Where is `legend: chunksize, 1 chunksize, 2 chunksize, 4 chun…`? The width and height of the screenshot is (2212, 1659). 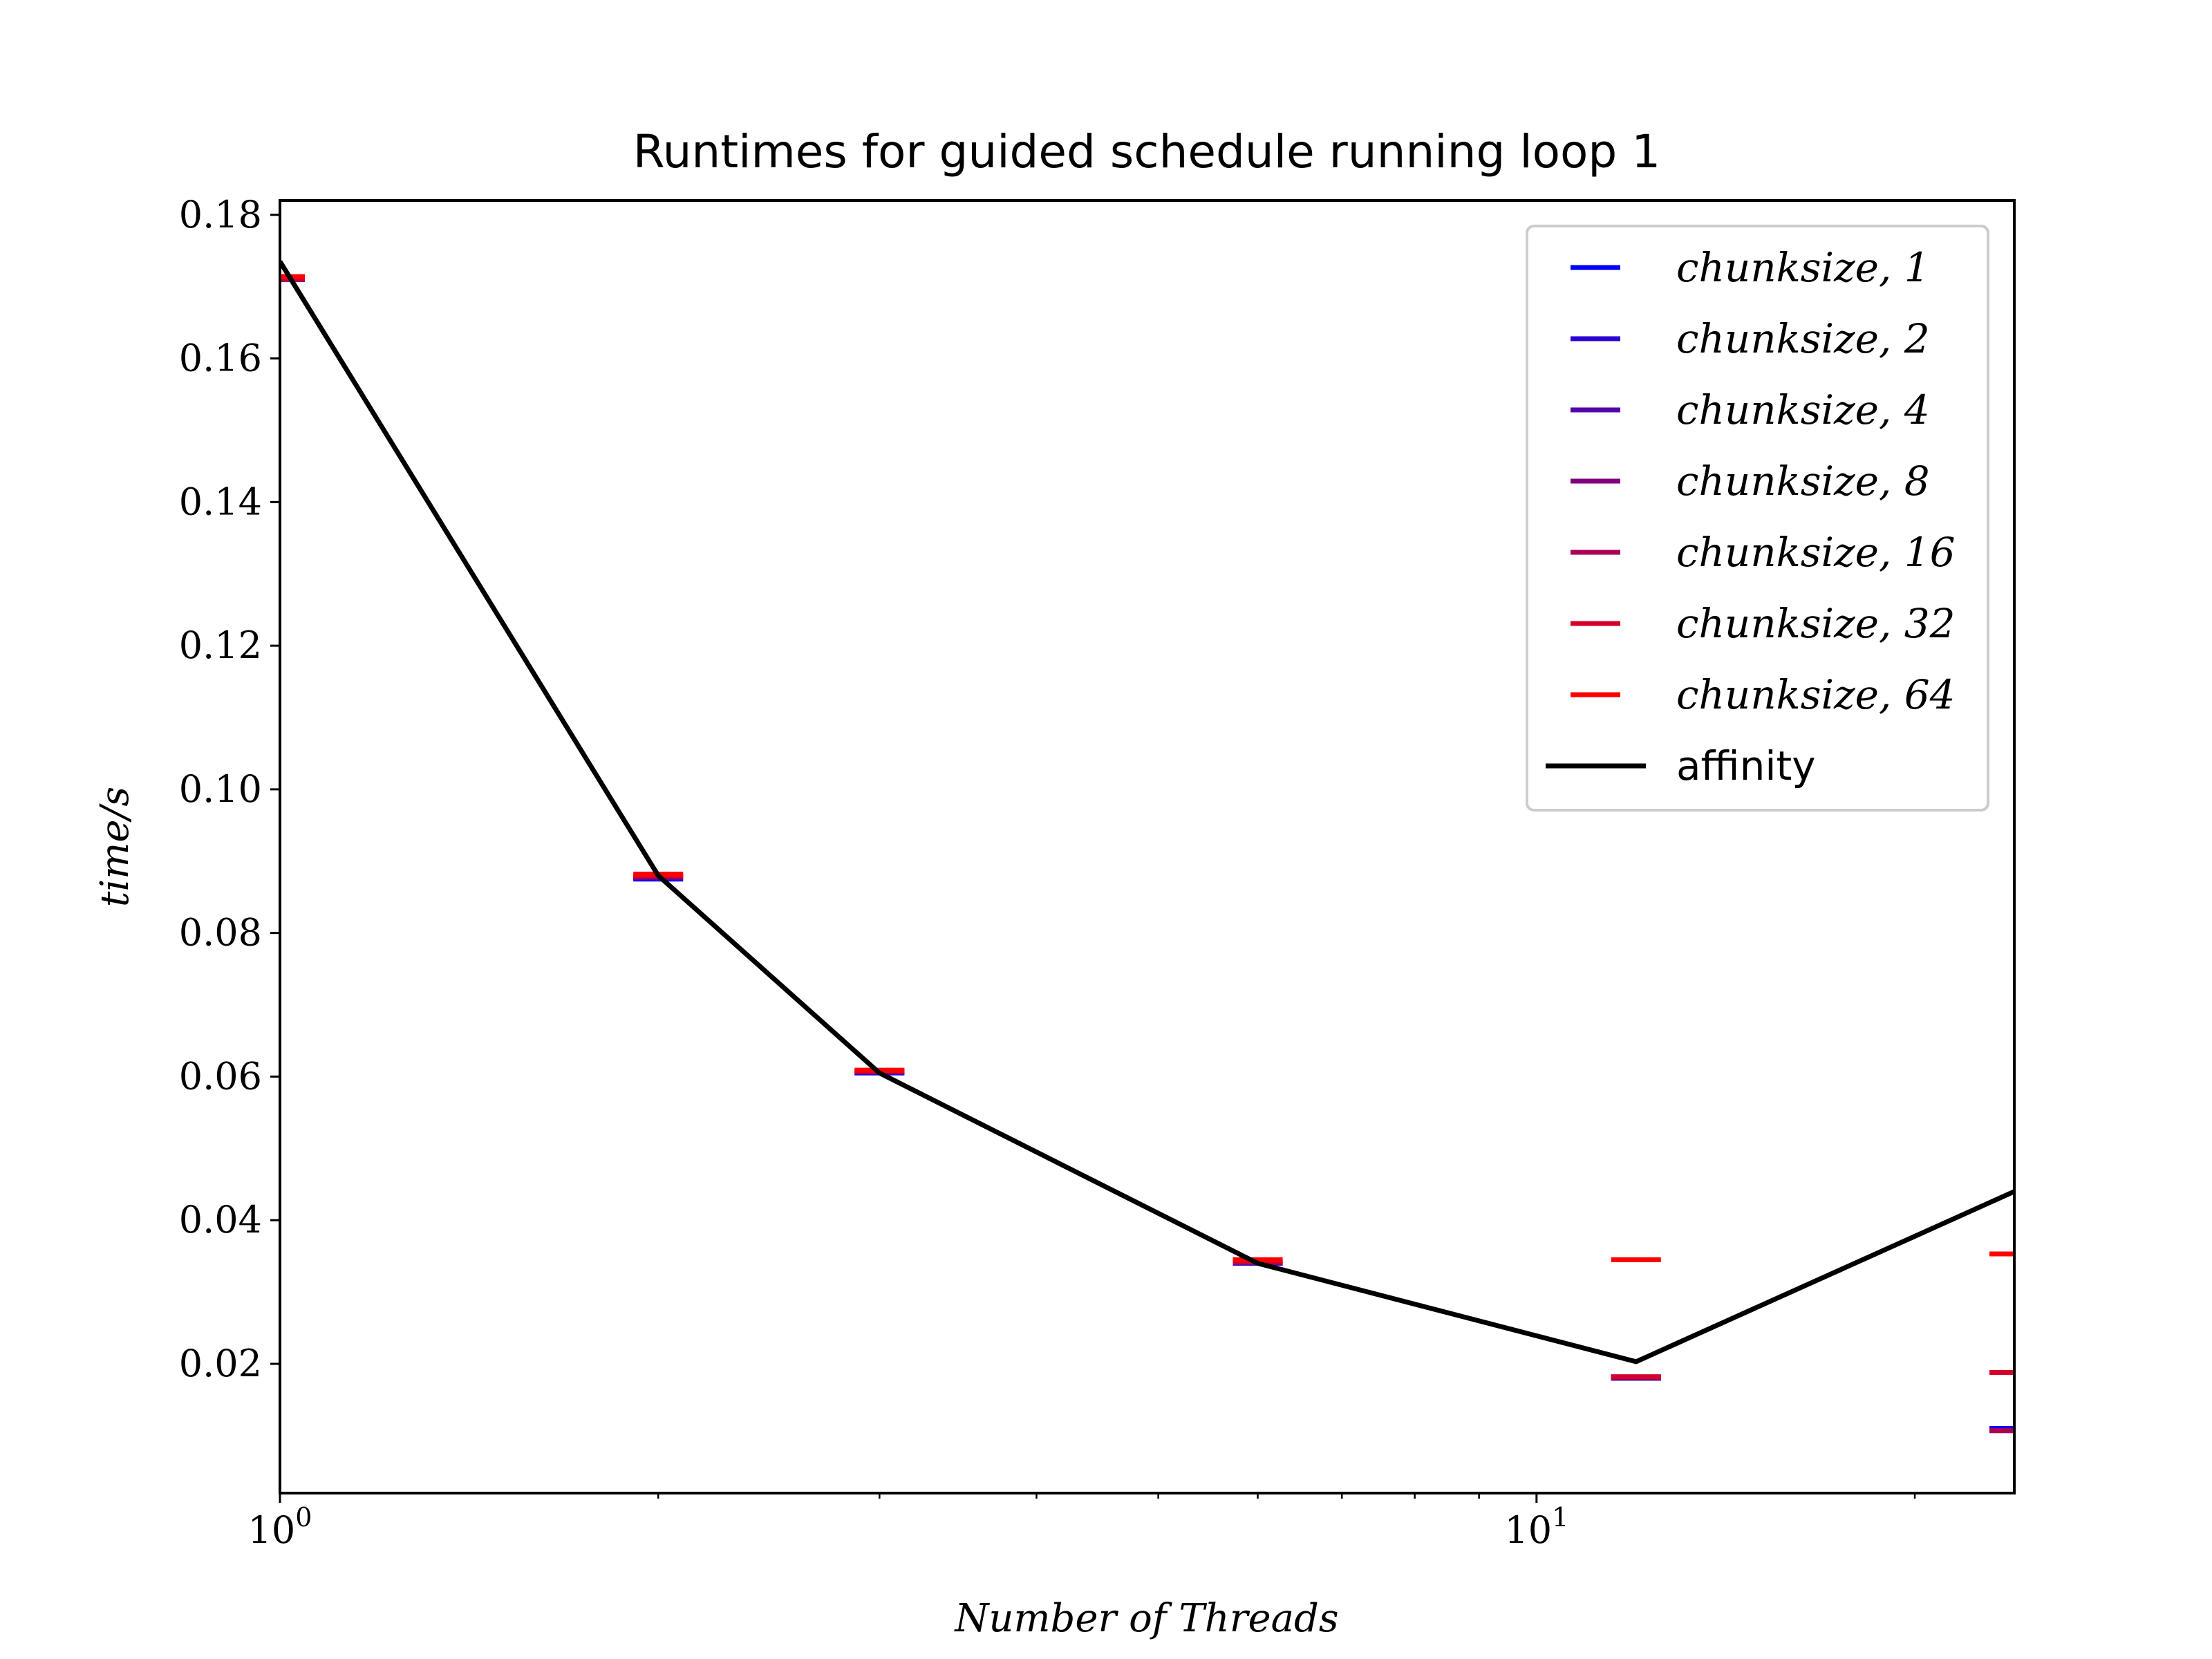
legend: chunksize, 1 chunksize, 2 chunksize, 4 chun… is located at coordinates (1757, 518).